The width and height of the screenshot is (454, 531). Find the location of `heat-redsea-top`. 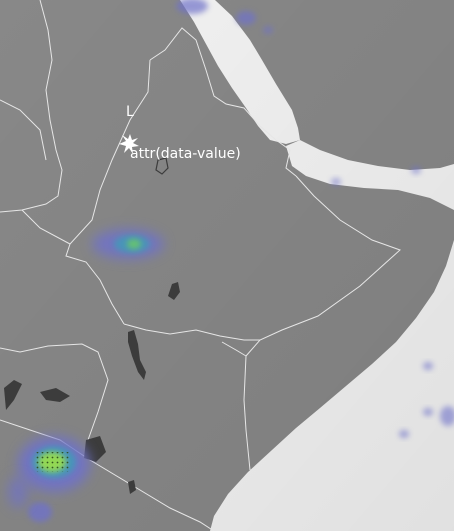

heat-redsea-top is located at coordinates (192, 7).